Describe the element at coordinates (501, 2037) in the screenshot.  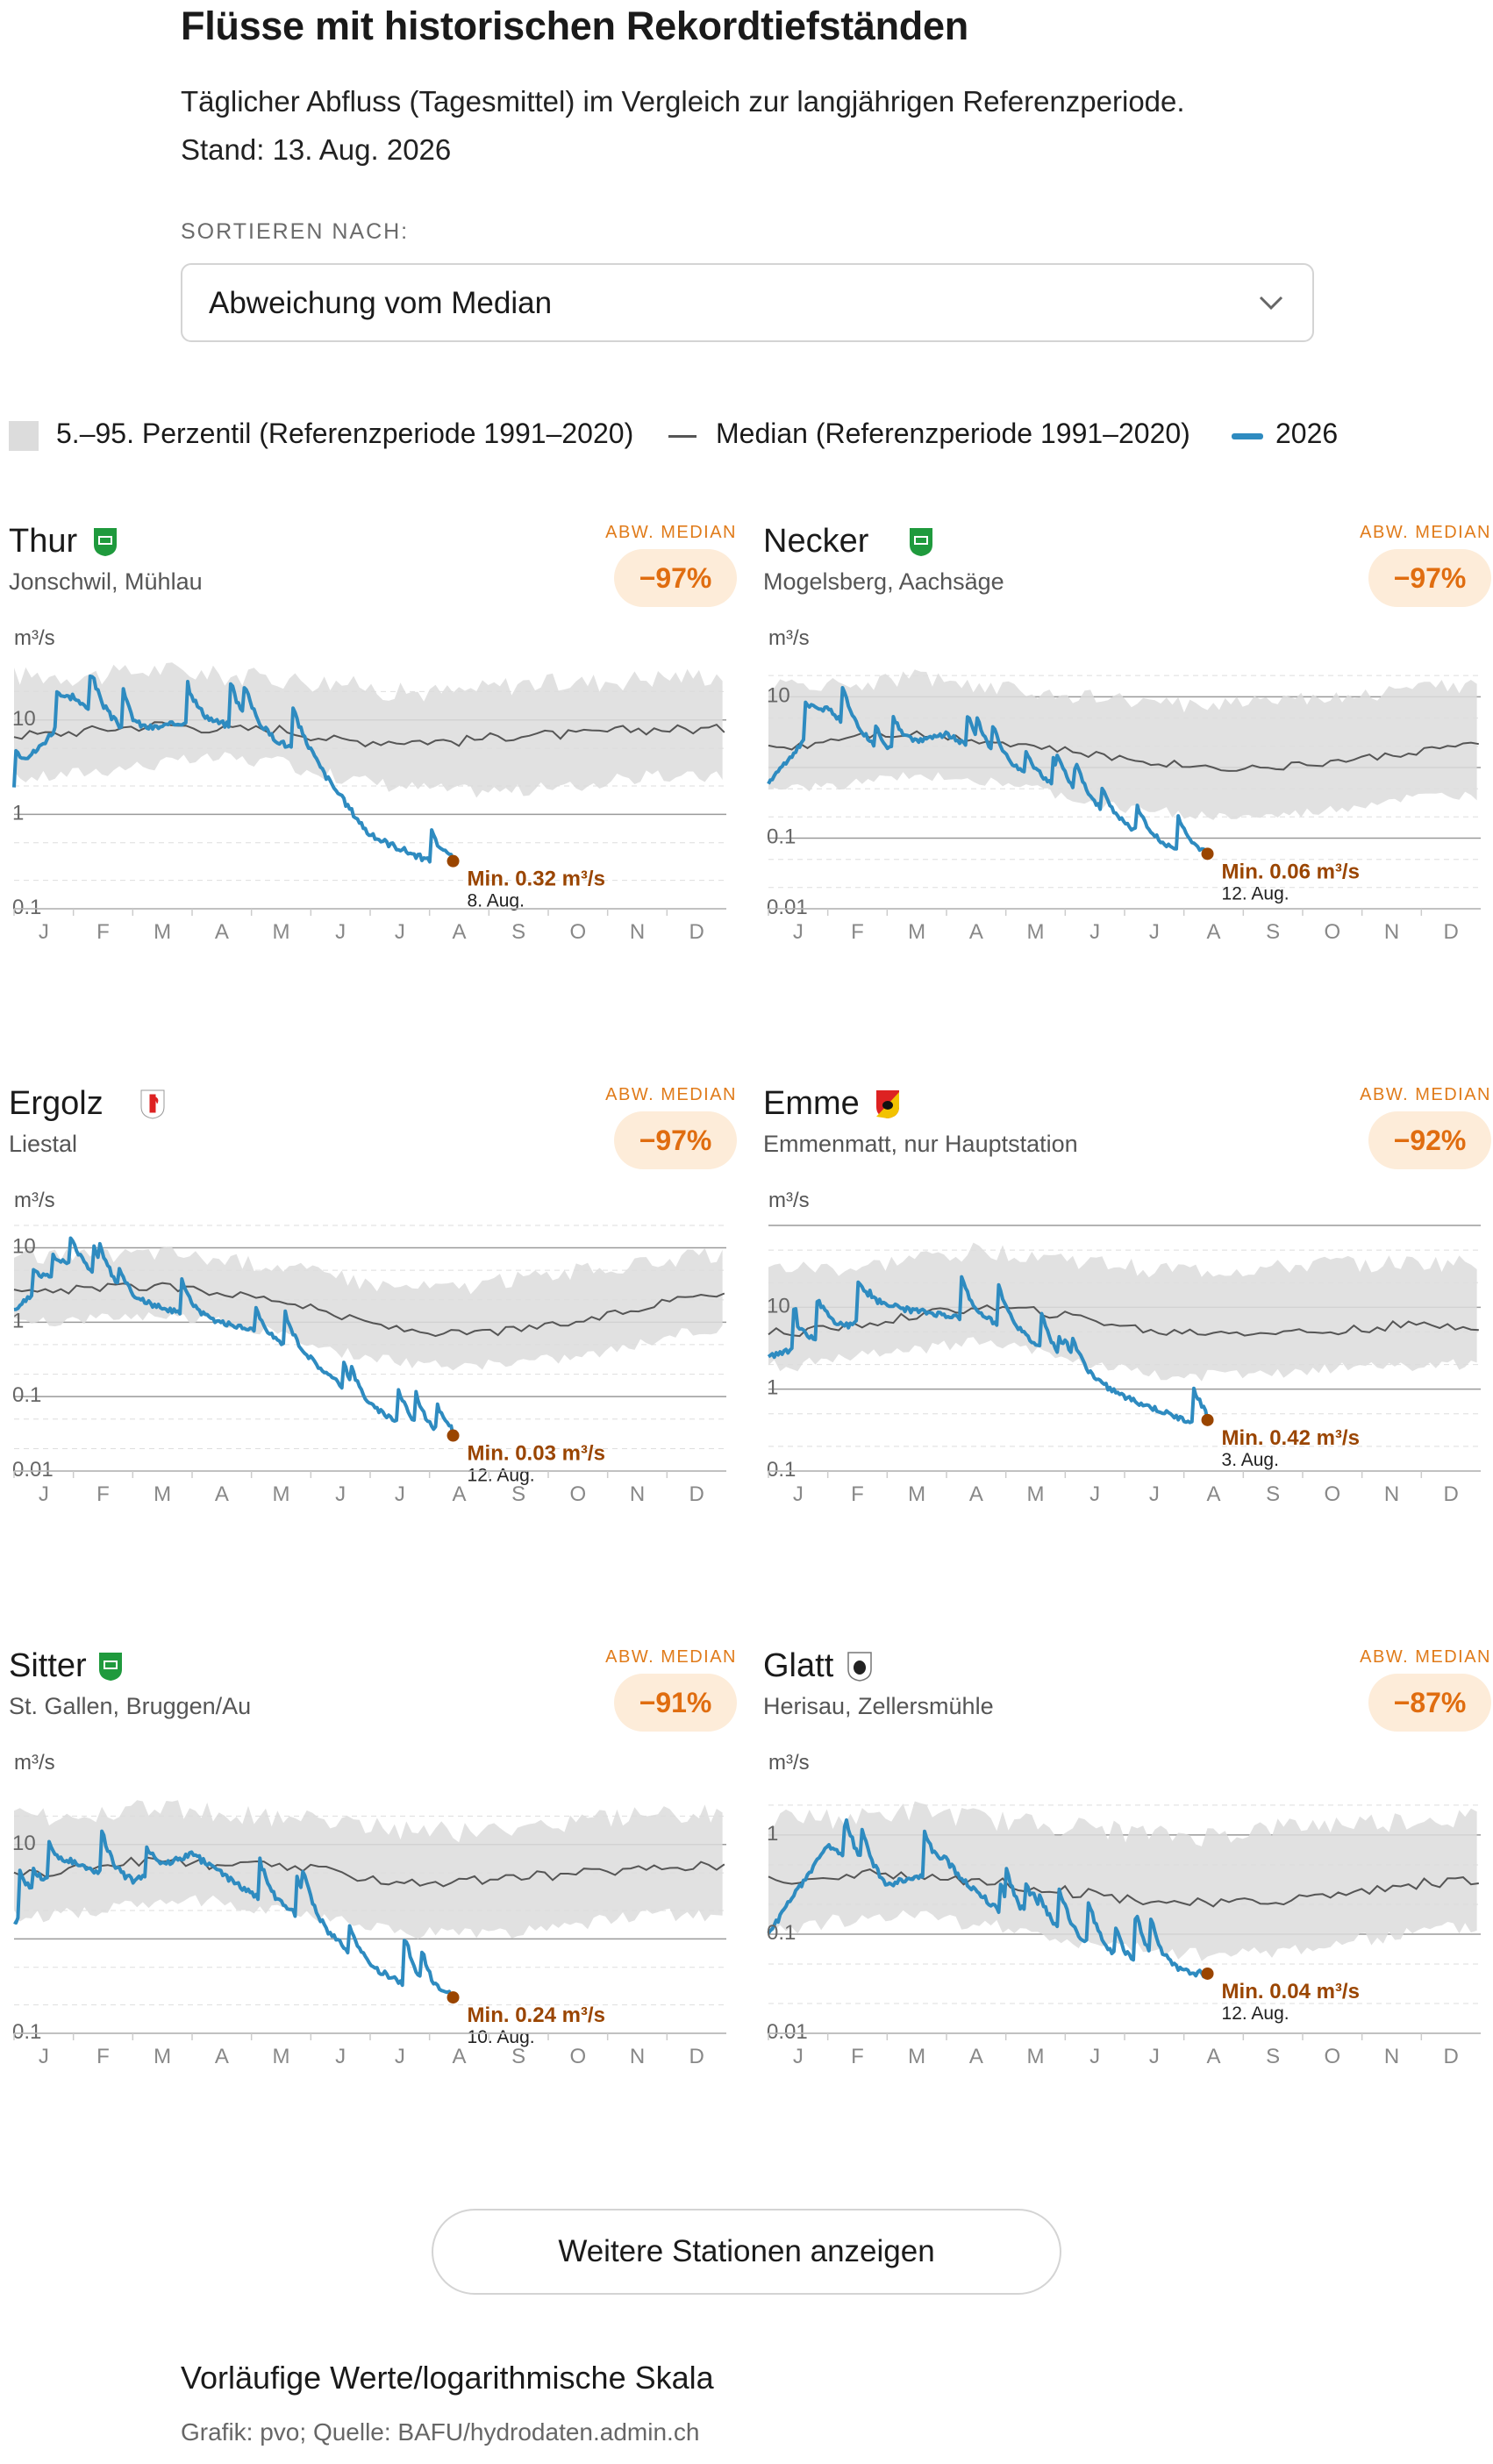
I see `min-date-label: 10. Aug.` at that location.